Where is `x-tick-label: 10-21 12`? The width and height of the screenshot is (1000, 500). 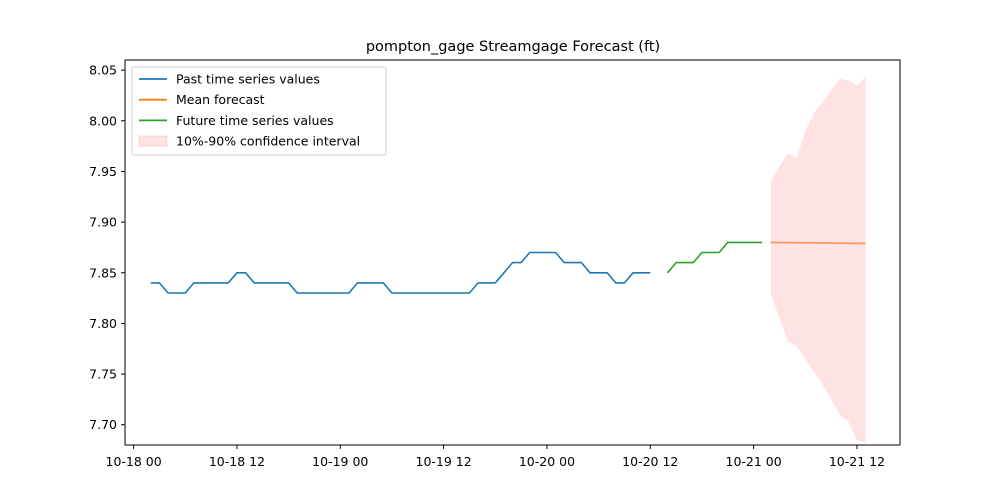 x-tick-label: 10-21 12 is located at coordinates (857, 461).